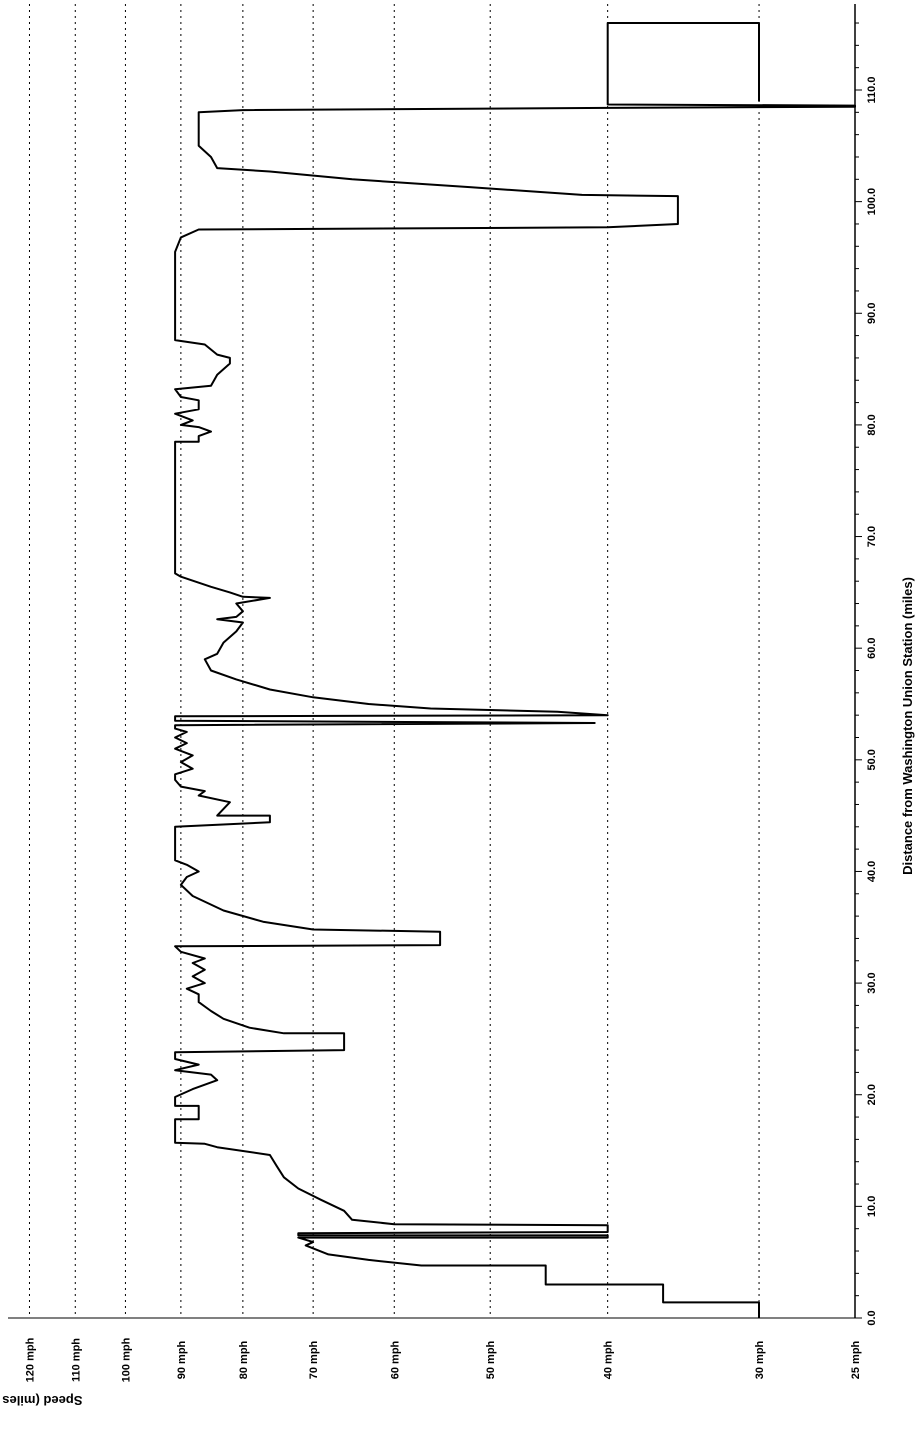 The height and width of the screenshot is (1452, 921). Describe the element at coordinates (872, 1206) in the screenshot. I see `x-tick-label: 10.0` at that location.